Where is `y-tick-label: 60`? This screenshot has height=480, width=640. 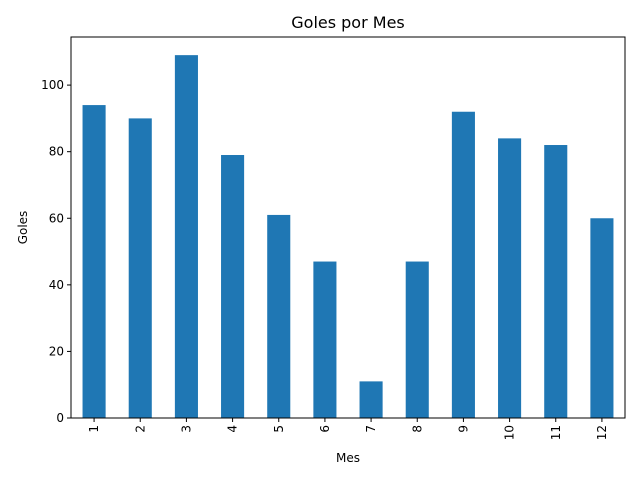
y-tick-label: 60 is located at coordinates (56, 218).